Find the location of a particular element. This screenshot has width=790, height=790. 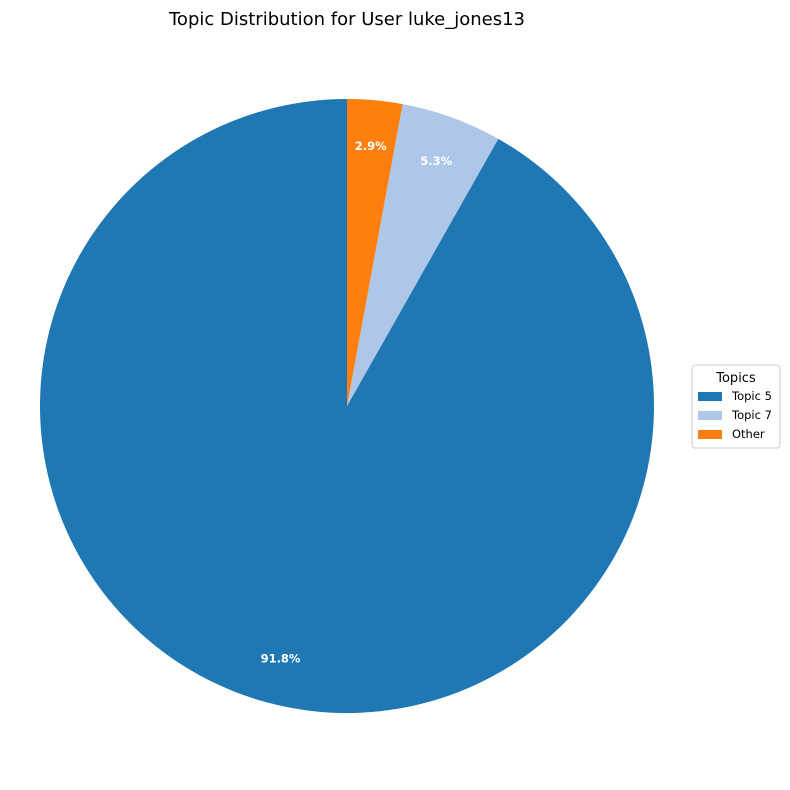

pct-label-topic-5: 91.8% is located at coordinates (281, 658).